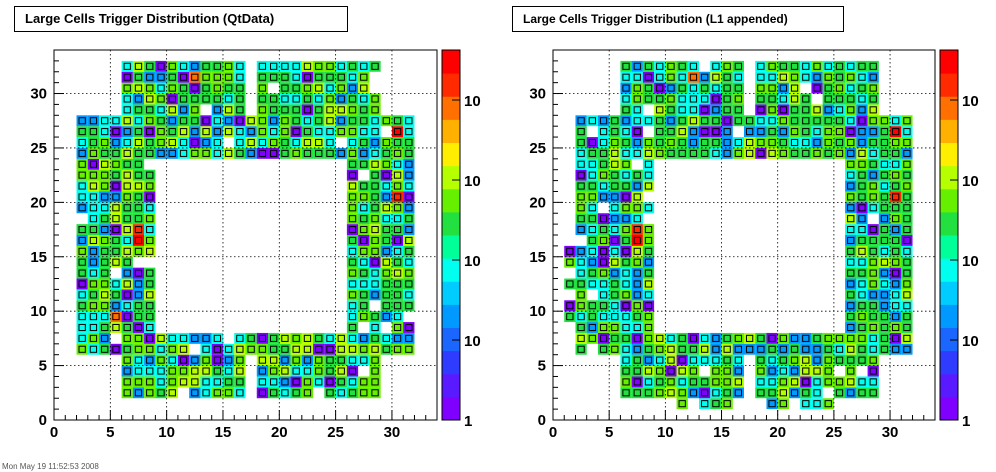 The height and width of the screenshot is (472, 996). I want to click on color-bar-segment, so click(949, 154).